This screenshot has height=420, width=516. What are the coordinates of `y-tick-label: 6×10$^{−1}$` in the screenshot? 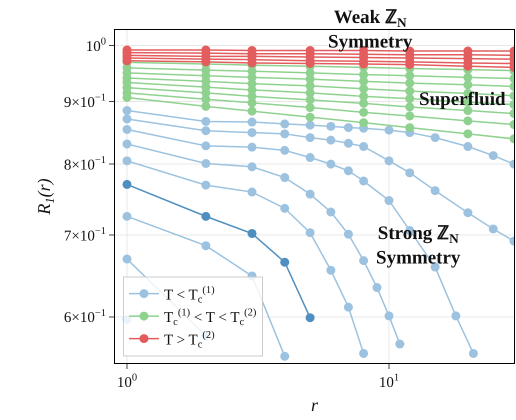 It's located at (85, 317).